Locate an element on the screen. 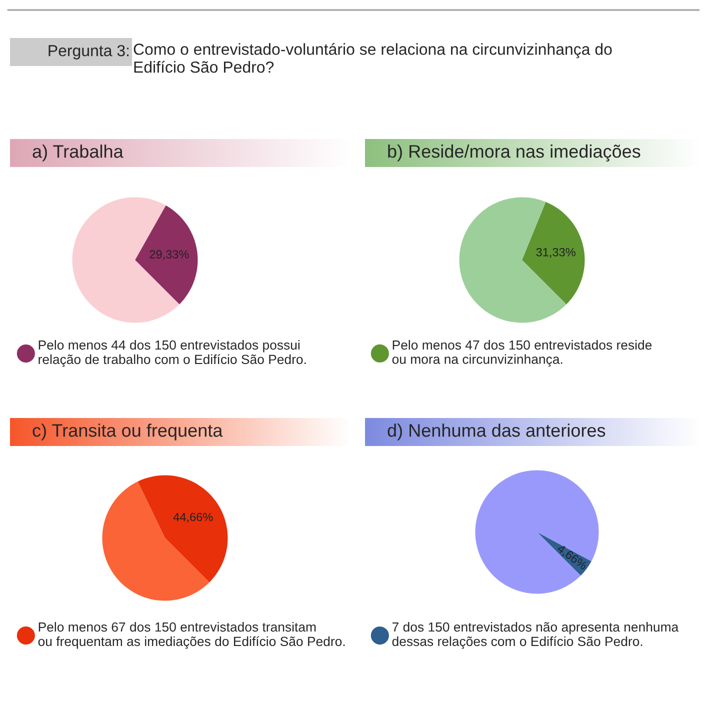  legend-label: 7 dos 150 entrevistados não apresenta nenhuma dessas relações com o Edifício São Pedro. is located at coordinates (535, 635).